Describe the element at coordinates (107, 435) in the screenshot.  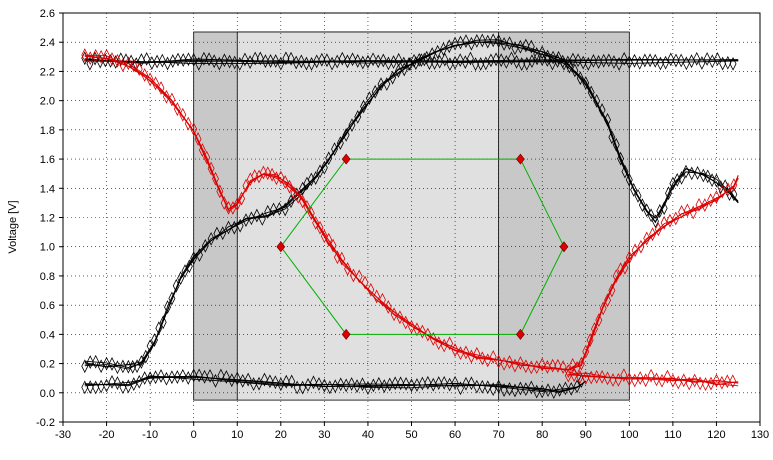
I see `x-tick-label: -20` at that location.